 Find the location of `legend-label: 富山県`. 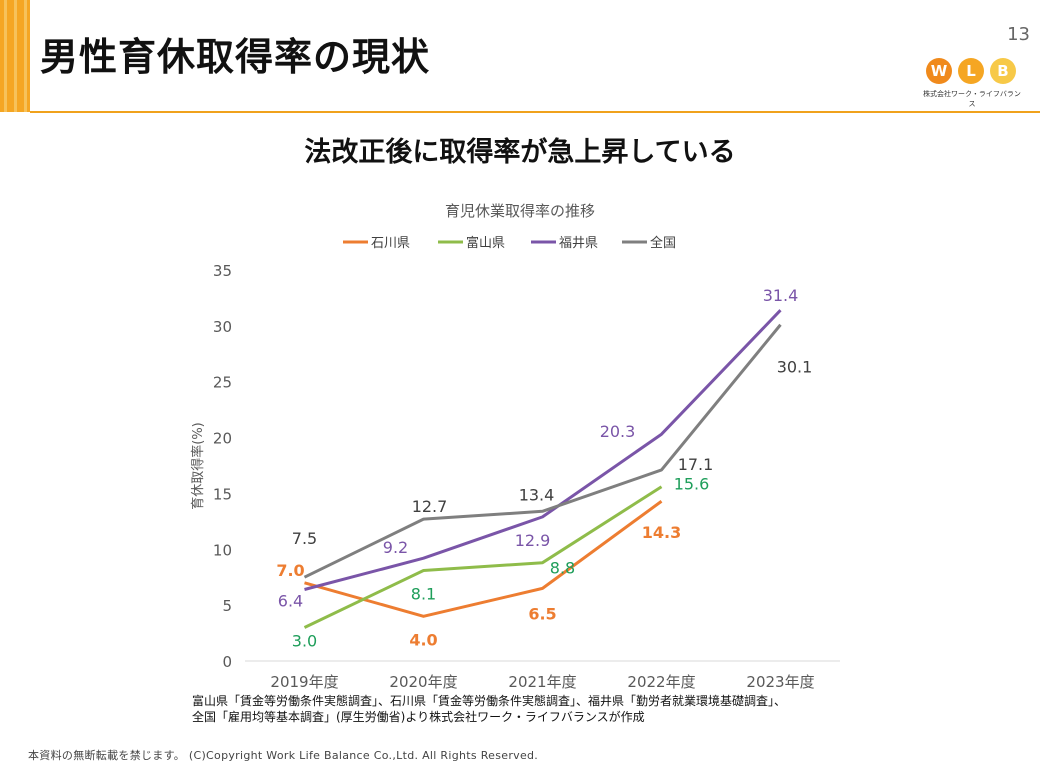

legend-label: 富山県 is located at coordinates (485, 243).